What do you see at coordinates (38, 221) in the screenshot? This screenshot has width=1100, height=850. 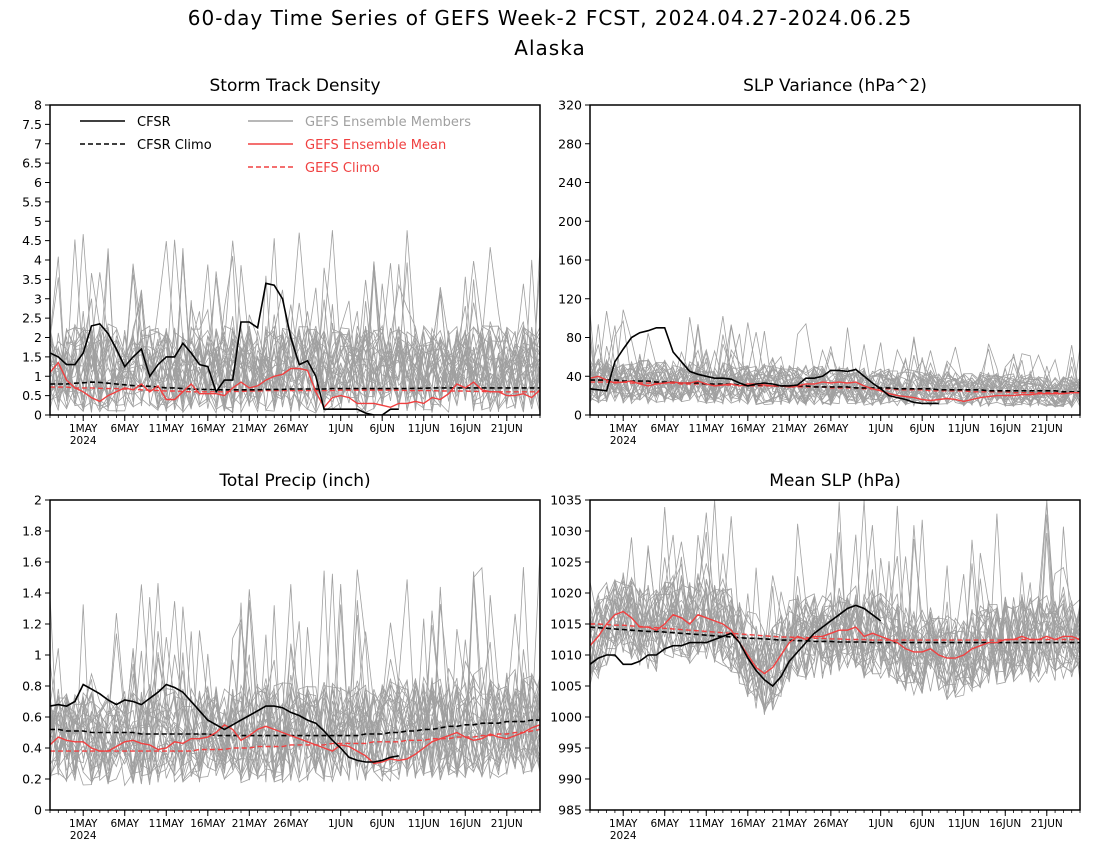 I see `y-tick-label: 5` at bounding box center [38, 221].